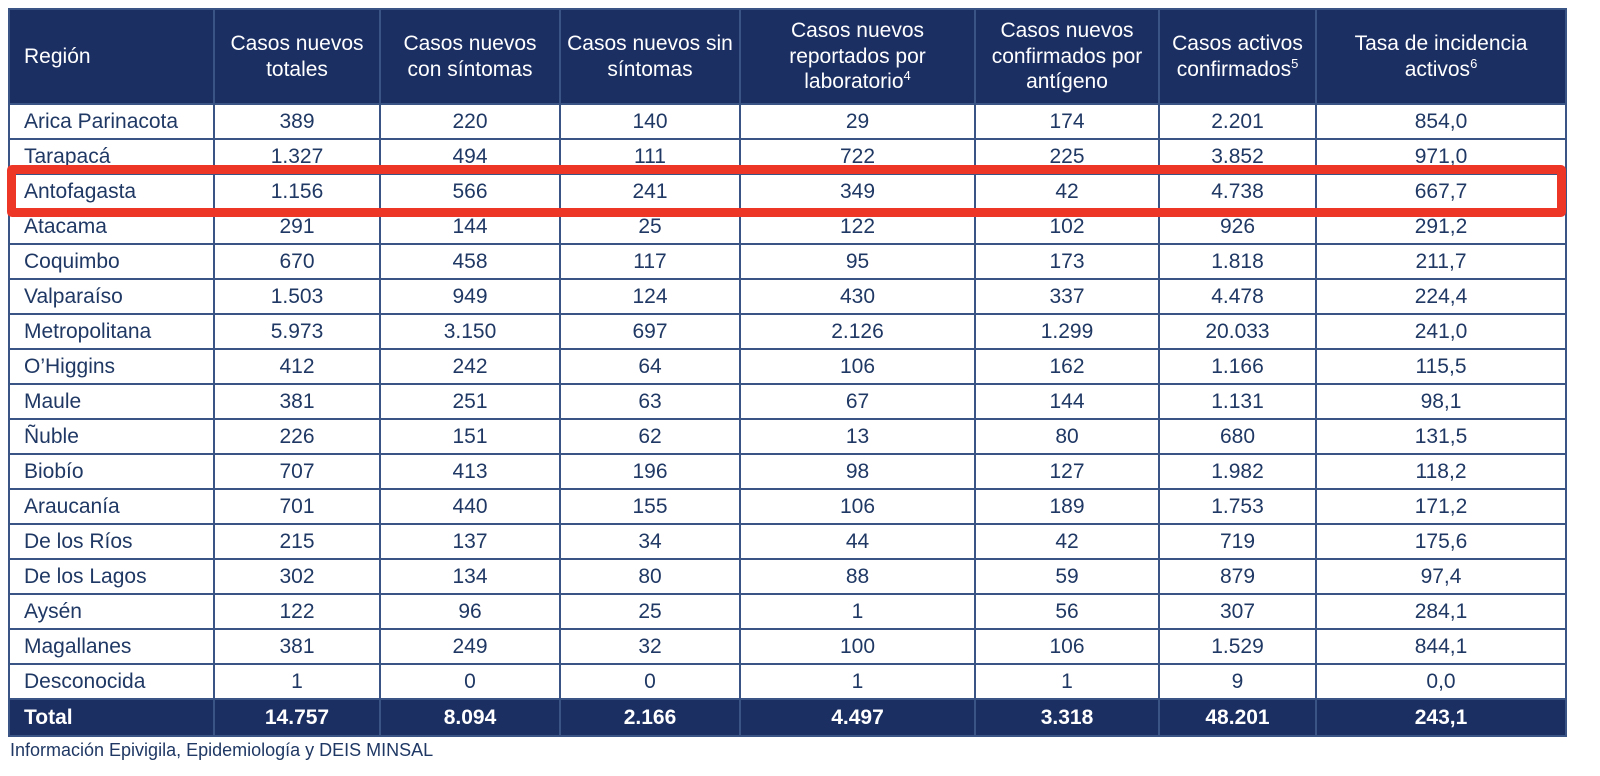 This screenshot has width=1600, height=776. What do you see at coordinates (1441, 226) in the screenshot?
I see `value-cell: 291,2` at bounding box center [1441, 226].